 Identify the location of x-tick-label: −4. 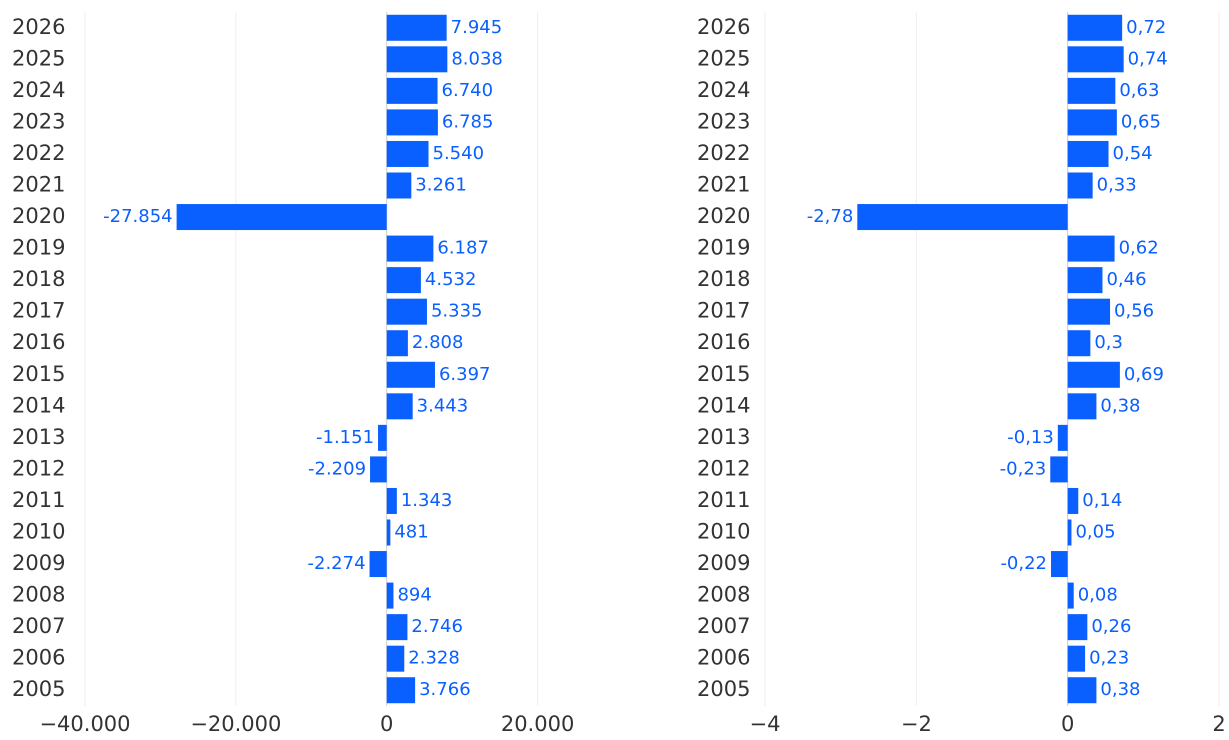
(765, 724).